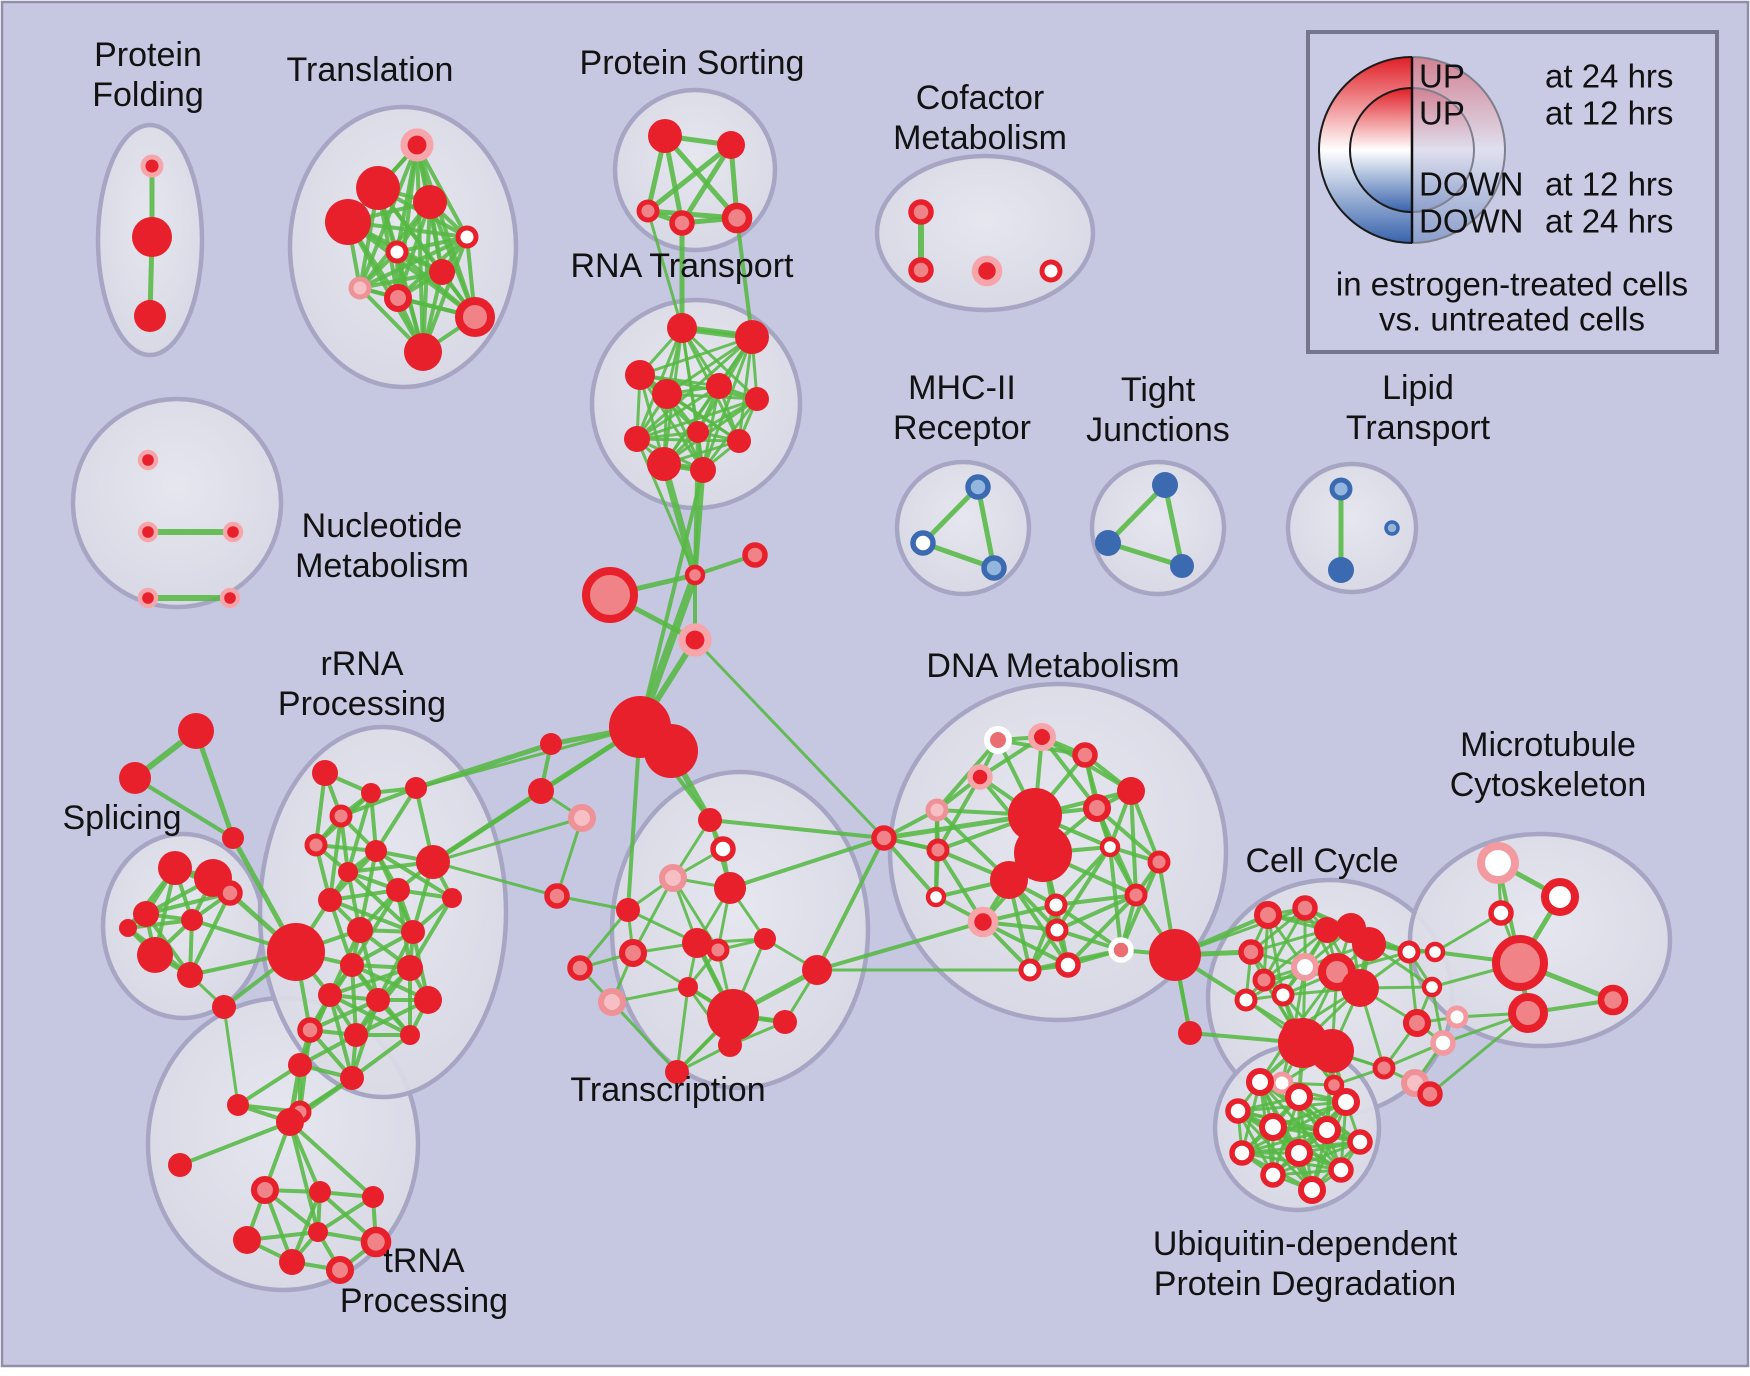 The height and width of the screenshot is (1376, 1750). What do you see at coordinates (1442, 76) in the screenshot?
I see `legend-direction-label: UP` at bounding box center [1442, 76].